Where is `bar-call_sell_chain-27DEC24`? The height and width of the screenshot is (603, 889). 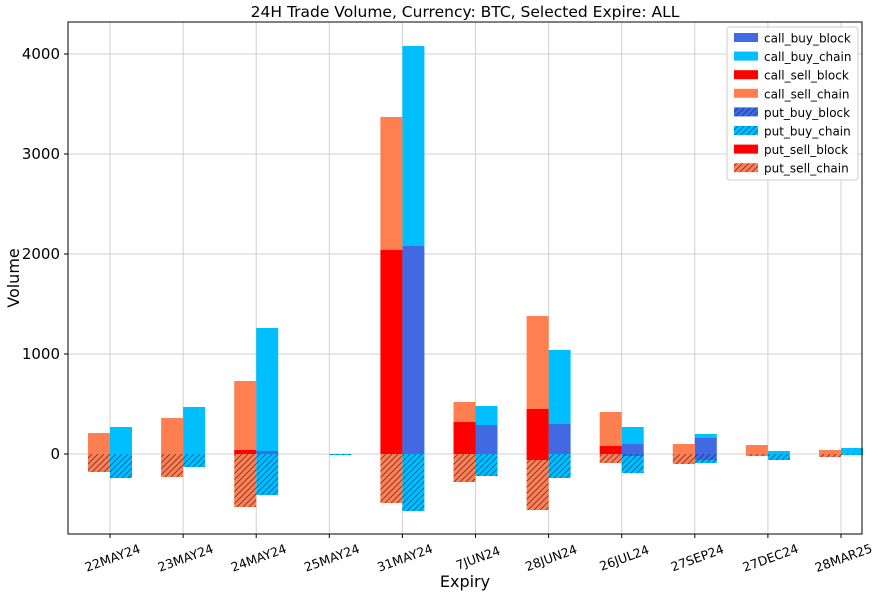 bar-call_sell_chain-27DEC24 is located at coordinates (756, 449).